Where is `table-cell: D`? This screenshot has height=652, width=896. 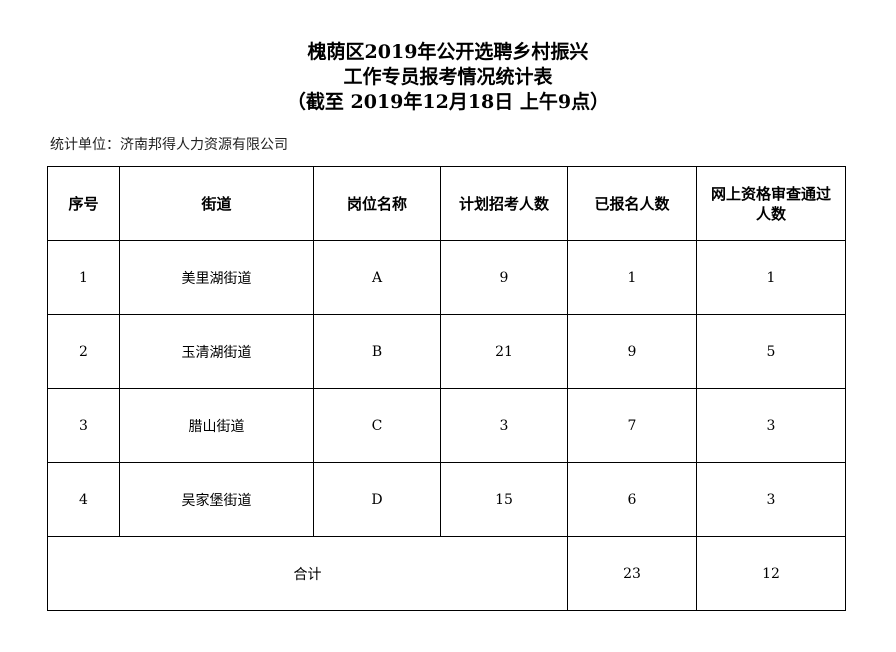 table-cell: D is located at coordinates (377, 499).